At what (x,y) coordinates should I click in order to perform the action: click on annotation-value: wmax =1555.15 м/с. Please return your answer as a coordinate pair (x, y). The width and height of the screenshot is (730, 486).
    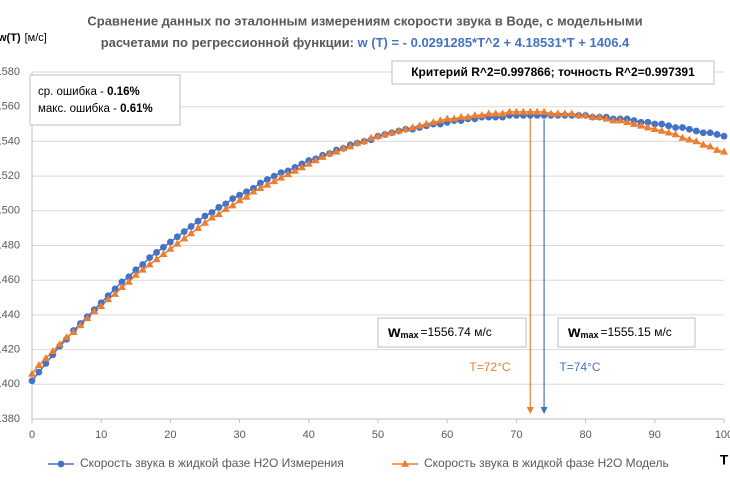
    Looking at the image, I should click on (619, 332).